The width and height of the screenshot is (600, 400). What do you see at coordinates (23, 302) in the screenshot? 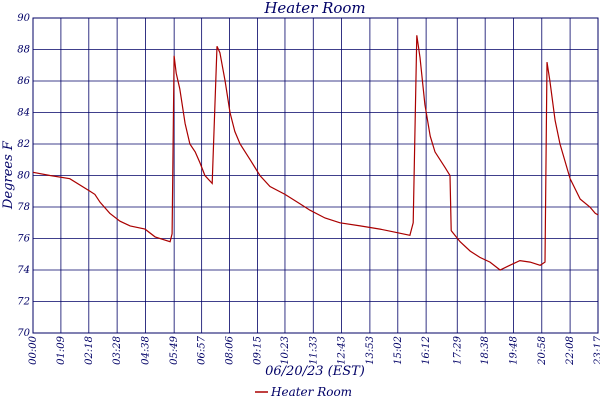
I see `y-tick-label: 72` at bounding box center [23, 302].